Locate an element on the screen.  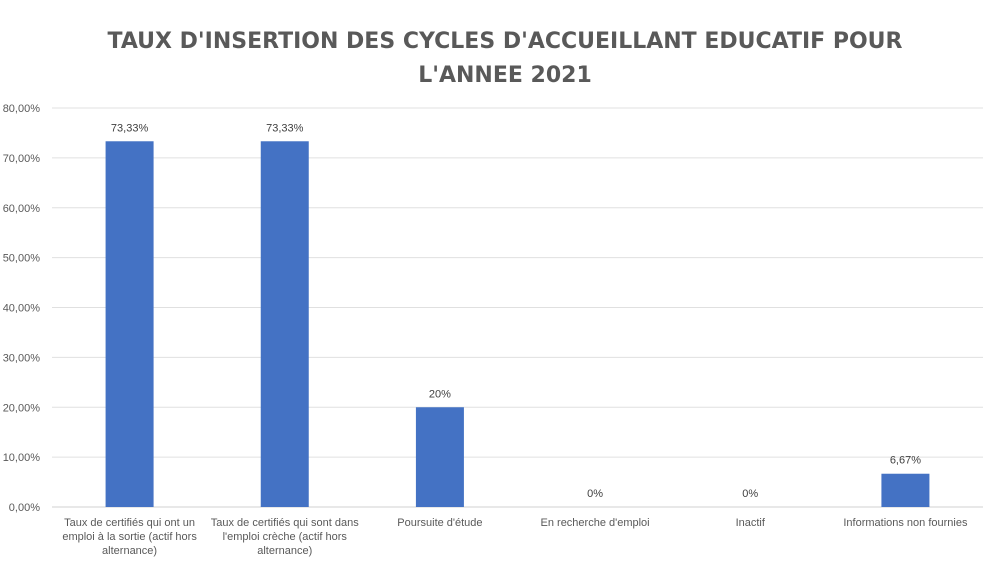
y-tick-label: 0,00% is located at coordinates (24, 508).